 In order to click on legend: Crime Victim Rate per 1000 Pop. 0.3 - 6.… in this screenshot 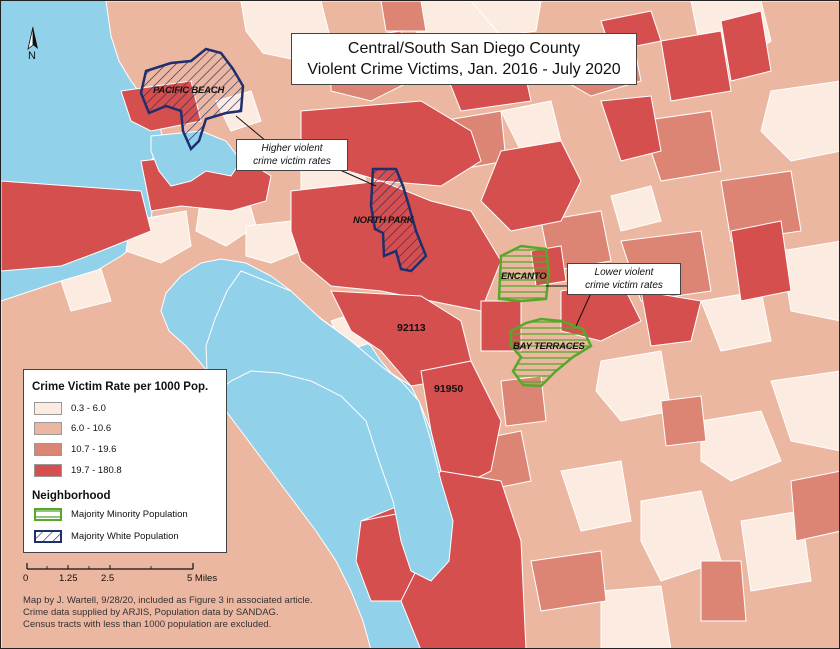, I will do `click(125, 461)`.